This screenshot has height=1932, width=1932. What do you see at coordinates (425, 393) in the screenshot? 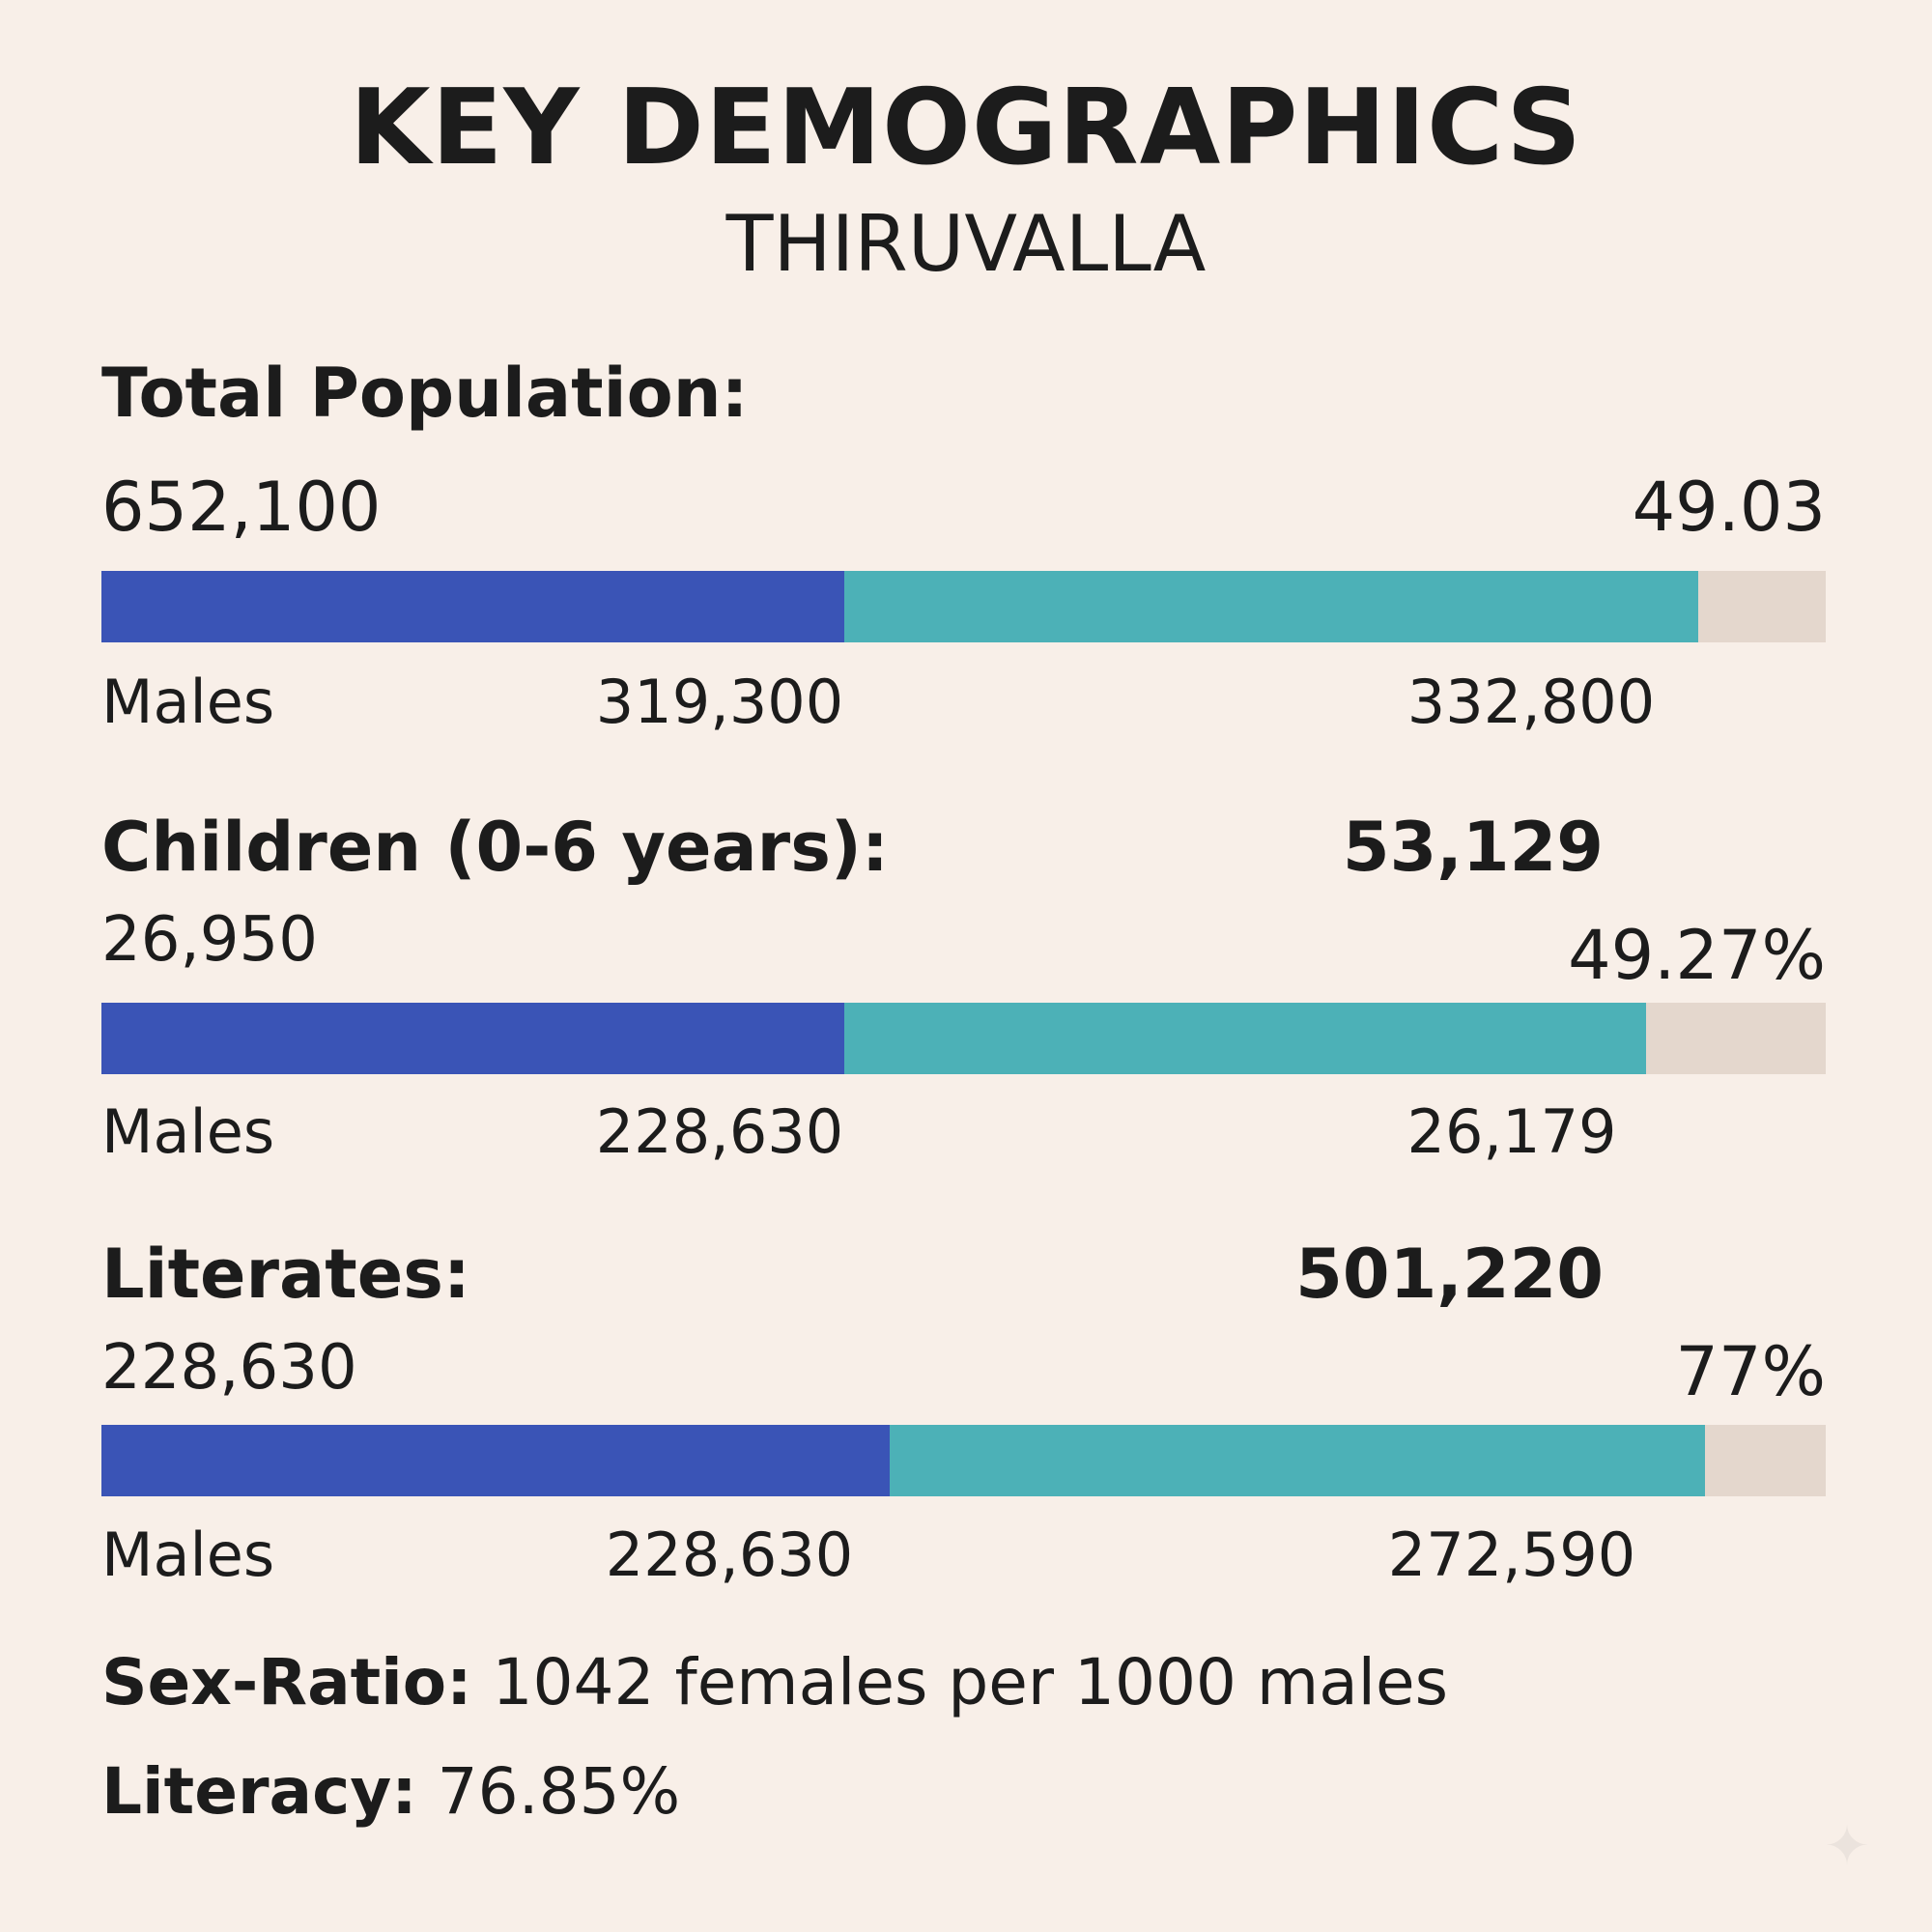
I see `section-label-total-population: Total Population:` at bounding box center [425, 393].